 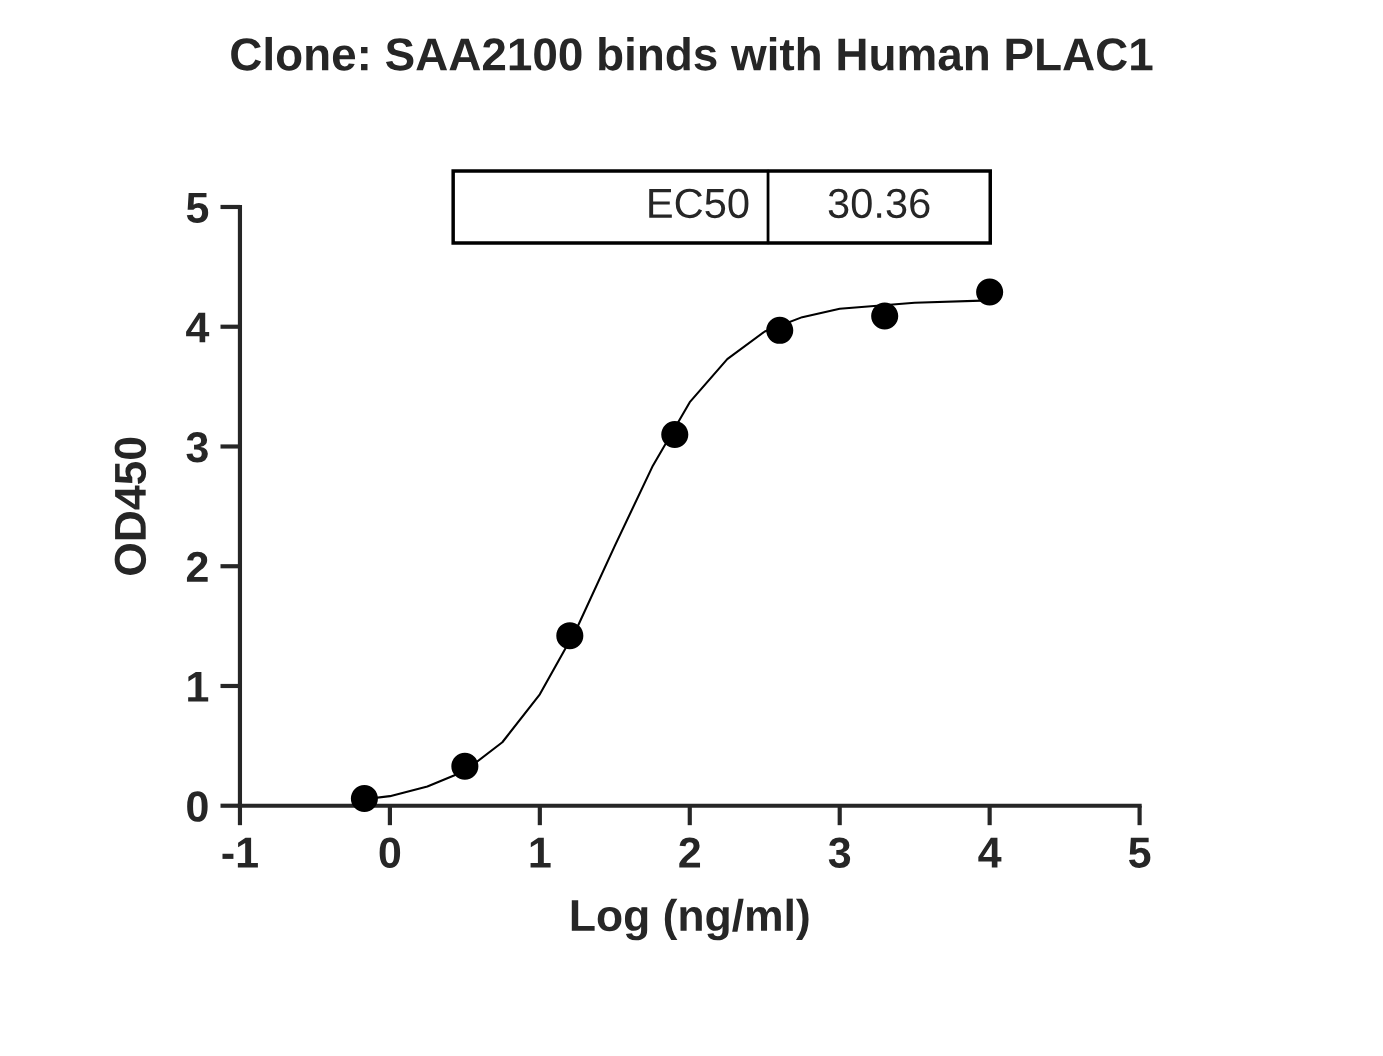 I want to click on annotation: EC50, so click(x=699, y=203).